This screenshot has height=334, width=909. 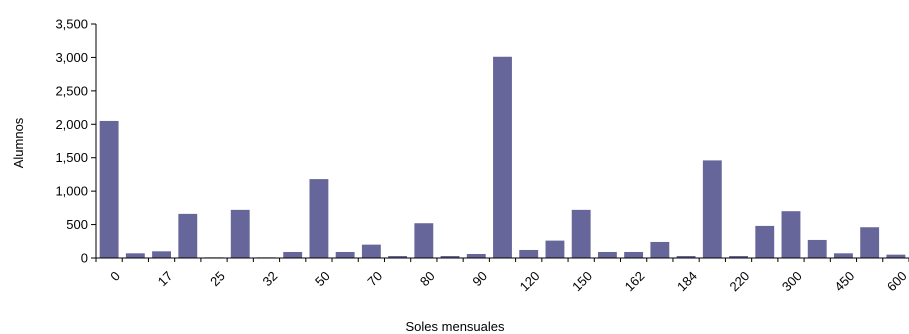 What do you see at coordinates (582, 281) in the screenshot?
I see `x-tick-label-9: 150` at bounding box center [582, 281].